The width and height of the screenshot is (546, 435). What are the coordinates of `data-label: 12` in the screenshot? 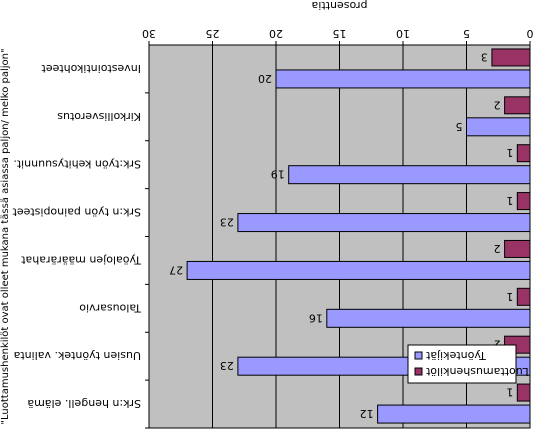 It's located at (367, 413).